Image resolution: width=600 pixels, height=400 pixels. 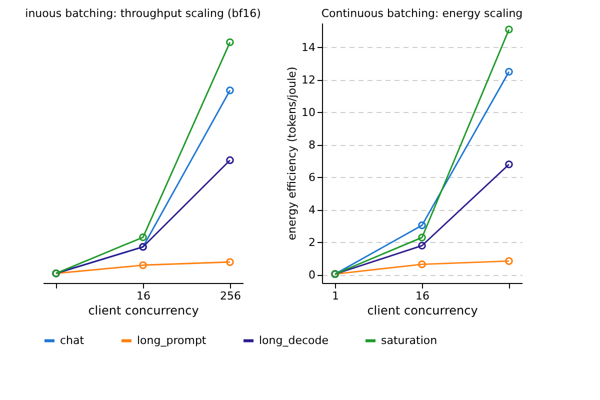 I want to click on y-axis-title: energy efficiency (tokens/joule), so click(x=292, y=153).